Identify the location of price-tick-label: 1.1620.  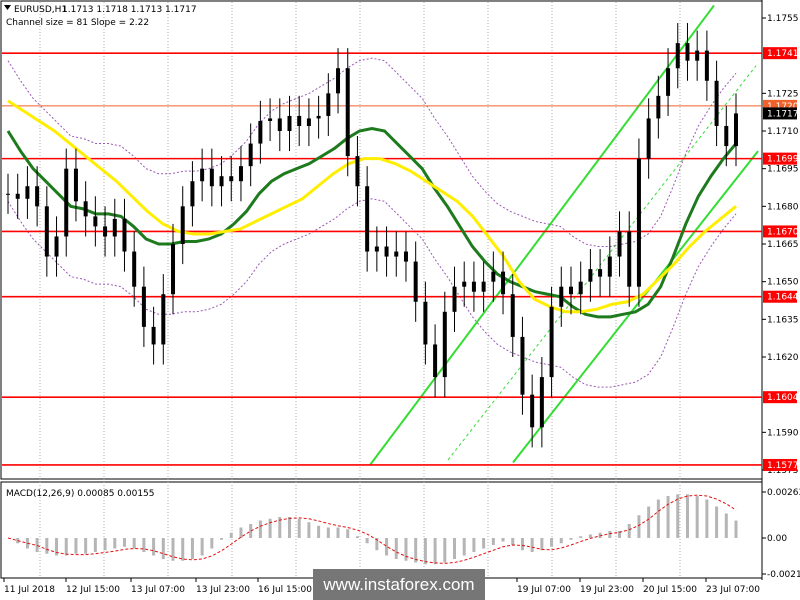
(783, 358).